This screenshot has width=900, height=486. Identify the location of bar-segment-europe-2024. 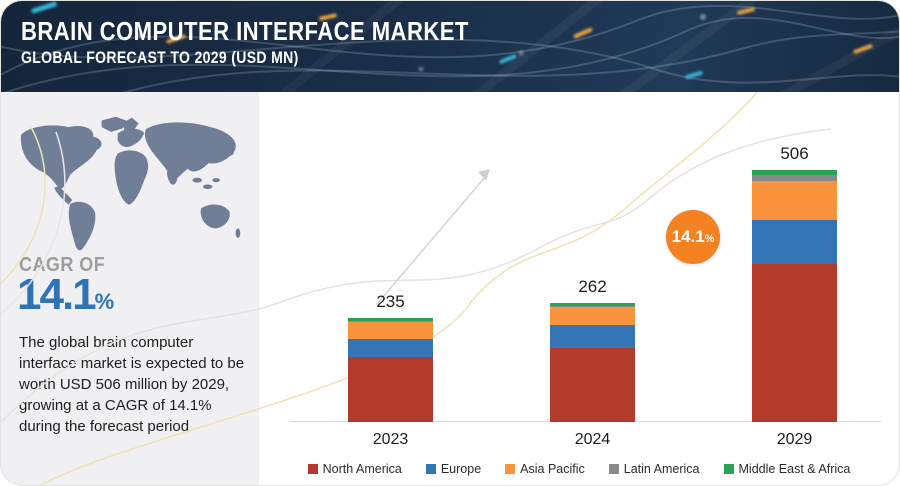
(592, 336).